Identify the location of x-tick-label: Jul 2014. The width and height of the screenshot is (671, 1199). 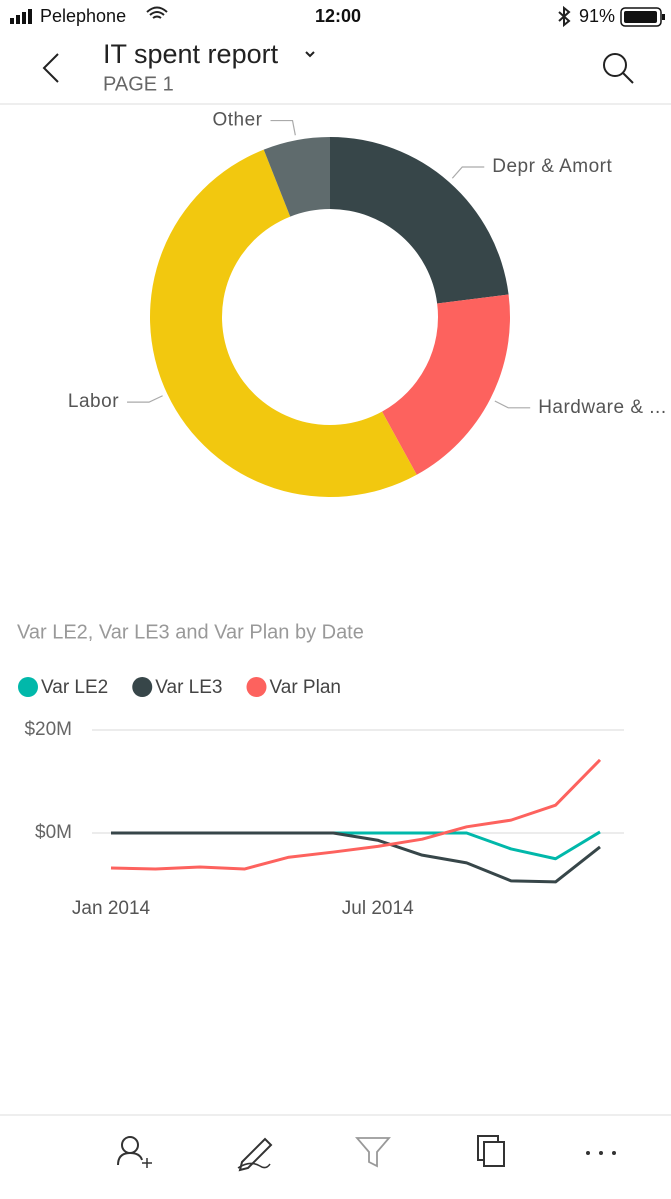
(378, 908).